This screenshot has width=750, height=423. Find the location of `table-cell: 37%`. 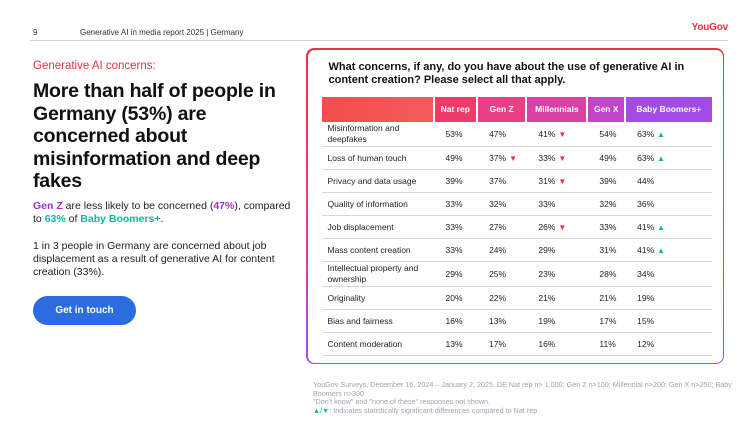

table-cell: 37% is located at coordinates (502, 181).